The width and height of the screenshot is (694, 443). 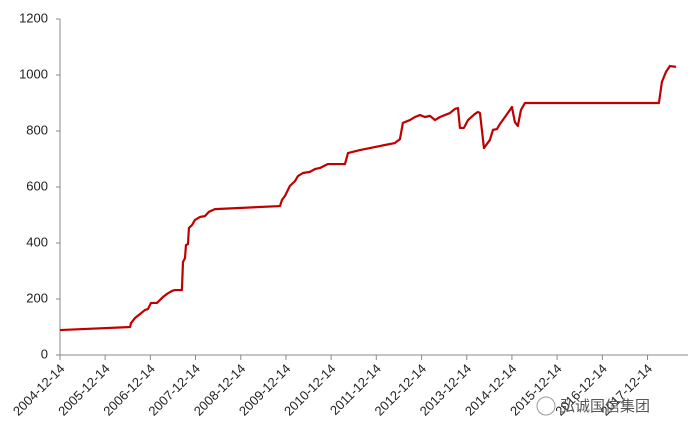 I want to click on watermark-icon, so click(x=546, y=406).